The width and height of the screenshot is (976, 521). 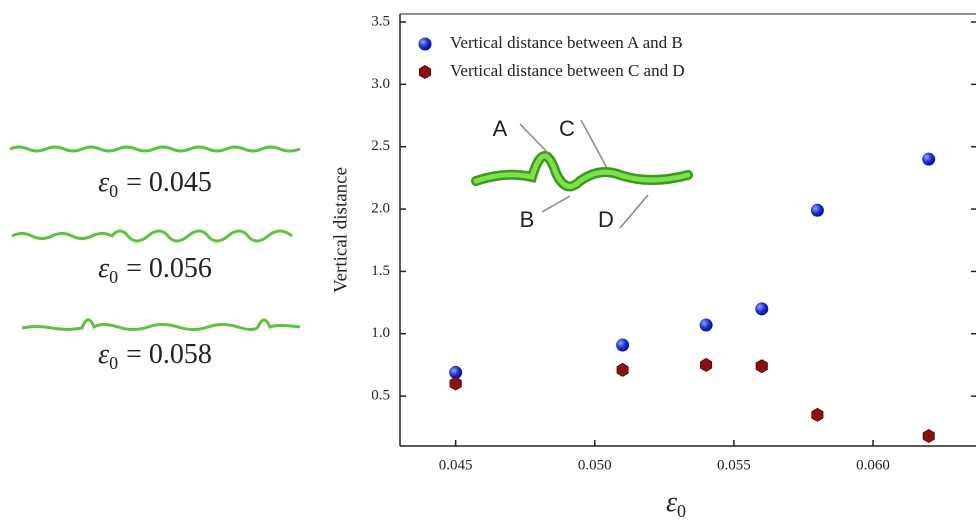 What do you see at coordinates (500, 128) in the screenshot?
I see `point-label: A` at bounding box center [500, 128].